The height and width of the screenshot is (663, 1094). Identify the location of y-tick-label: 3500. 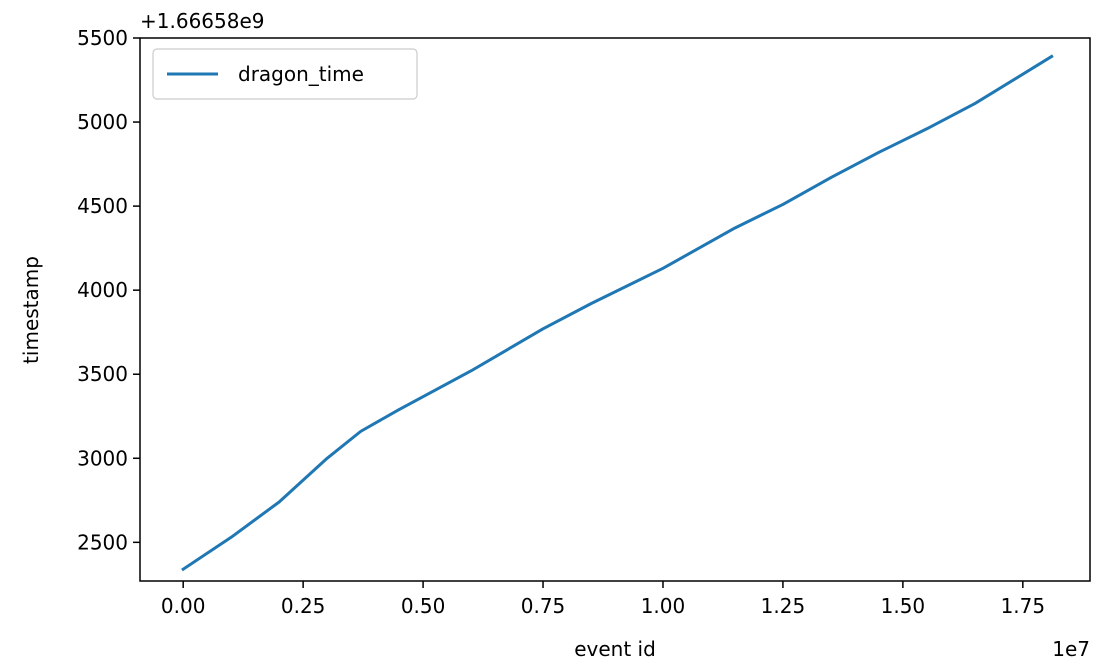
(102, 374).